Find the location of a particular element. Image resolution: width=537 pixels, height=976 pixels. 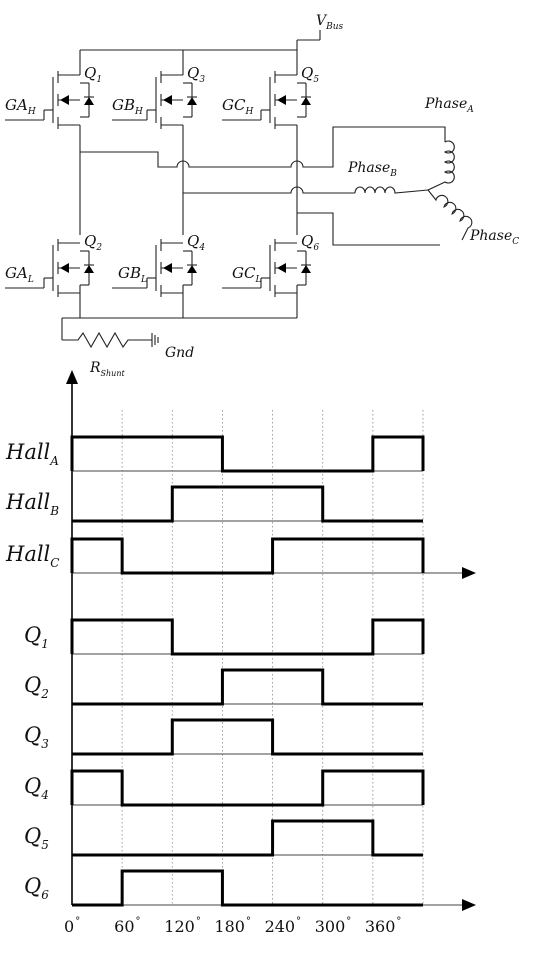

hall-axis-arrow is located at coordinates (469, 573).